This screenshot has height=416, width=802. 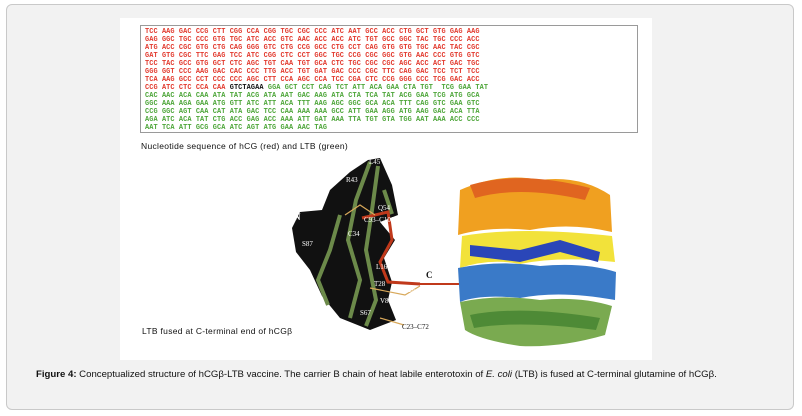 What do you see at coordinates (379, 220) in the screenshot?
I see `bond-label: C93–C100` at bounding box center [379, 220].